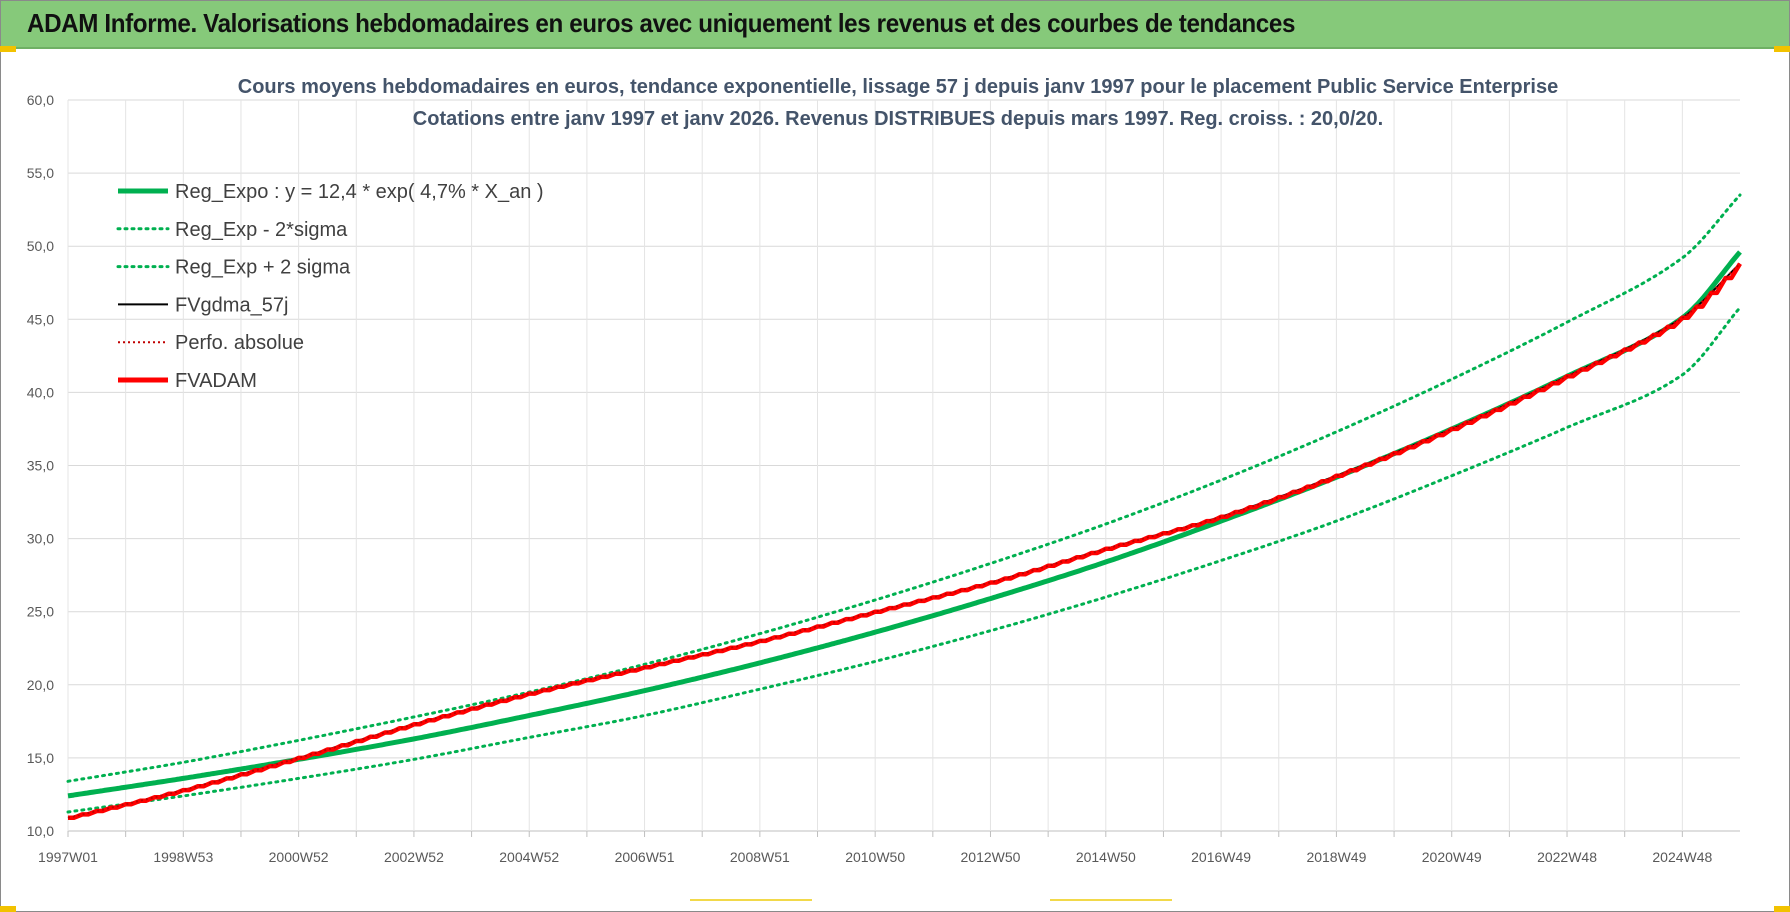  Describe the element at coordinates (40, 612) in the screenshot. I see `y-tick-label: 25,0` at that location.